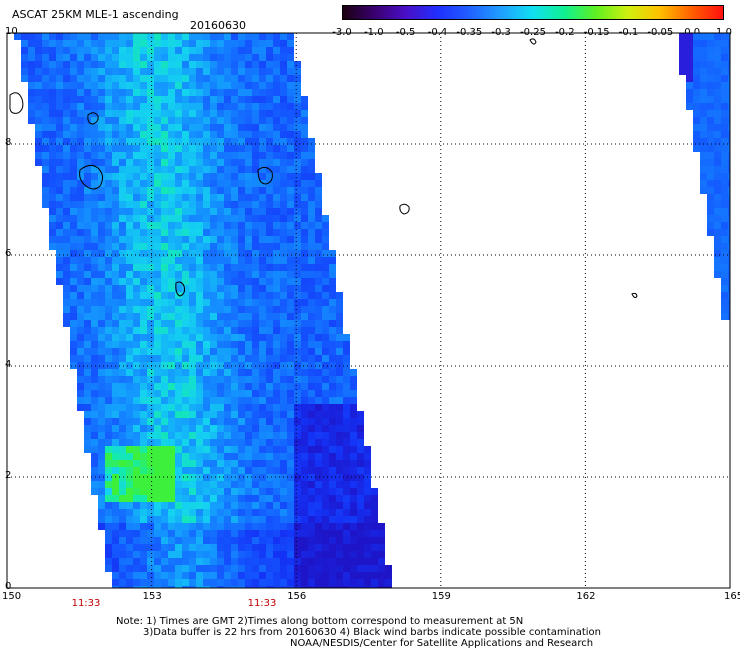 This screenshot has width=740, height=650. I want to click on lat-label: 4, so click(8, 364).